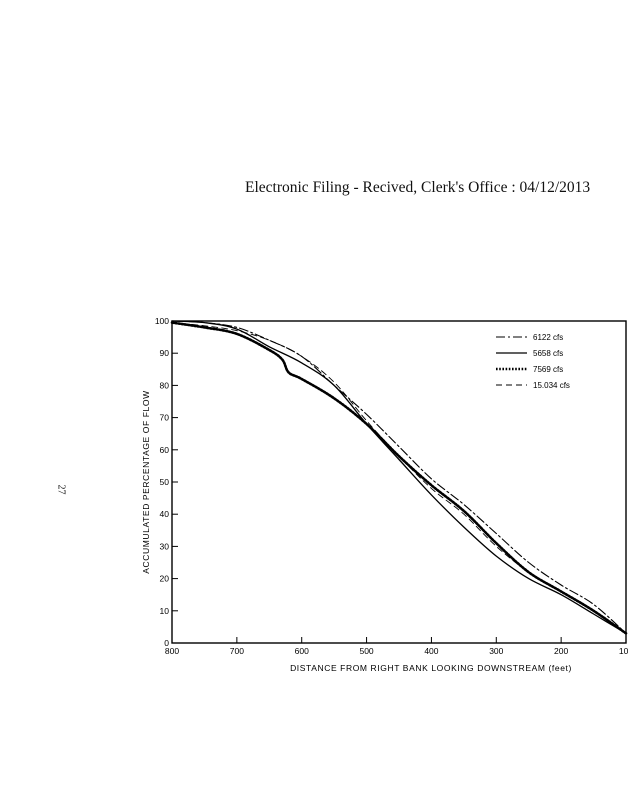 The image size is (628, 800). Describe the element at coordinates (172, 651) in the screenshot. I see `x-tick-label: 800` at that location.